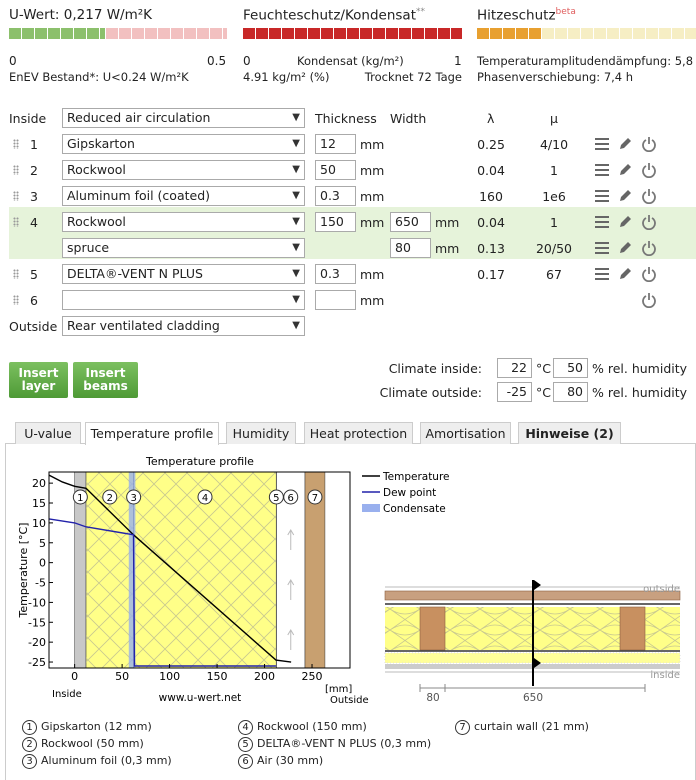  What do you see at coordinates (169, 676) in the screenshot?
I see `x-tick-label: 100` at bounding box center [169, 676].